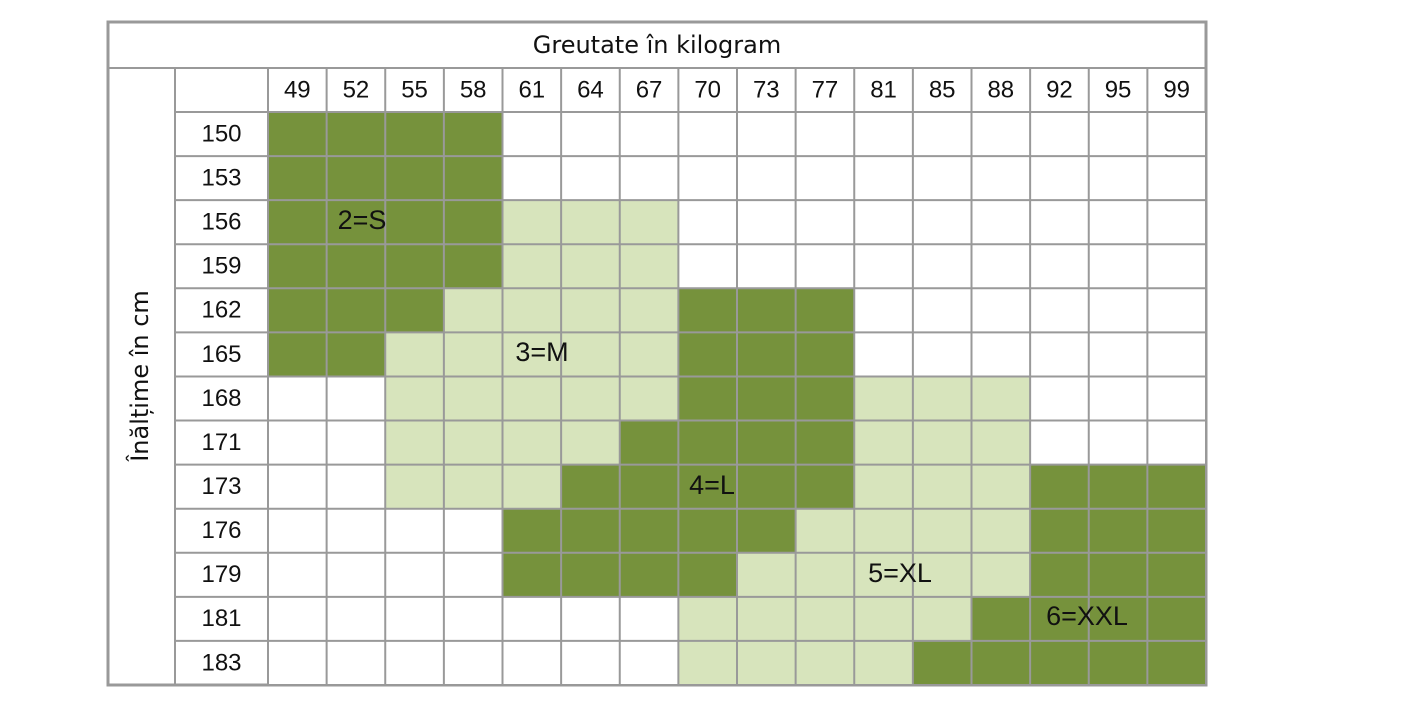  What do you see at coordinates (221, 574) in the screenshot?
I see `height-header: 179` at bounding box center [221, 574].